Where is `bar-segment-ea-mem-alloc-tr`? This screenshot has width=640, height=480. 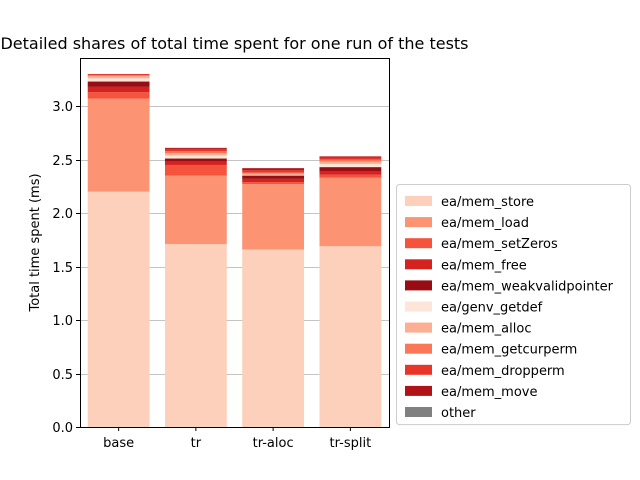
bar-segment-ea-mem-alloc-tr is located at coordinates (195, 154).